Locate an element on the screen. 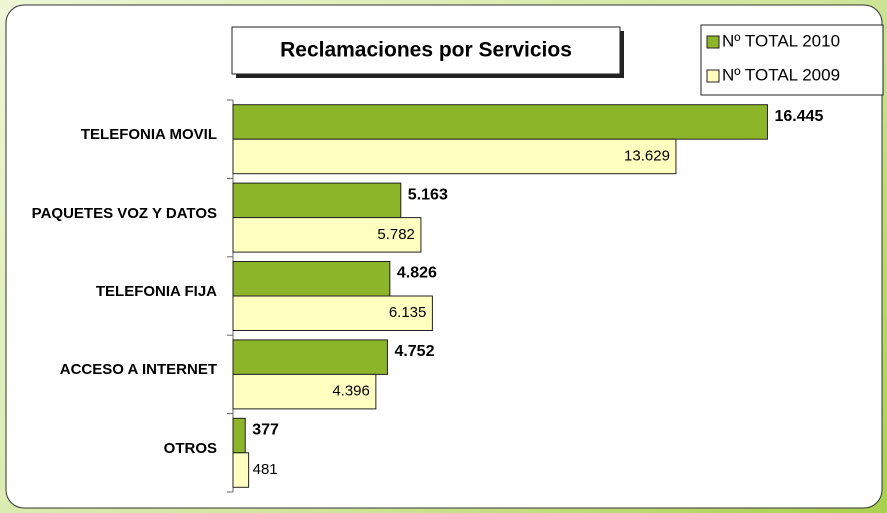  data-label: 4.396 is located at coordinates (351, 391).